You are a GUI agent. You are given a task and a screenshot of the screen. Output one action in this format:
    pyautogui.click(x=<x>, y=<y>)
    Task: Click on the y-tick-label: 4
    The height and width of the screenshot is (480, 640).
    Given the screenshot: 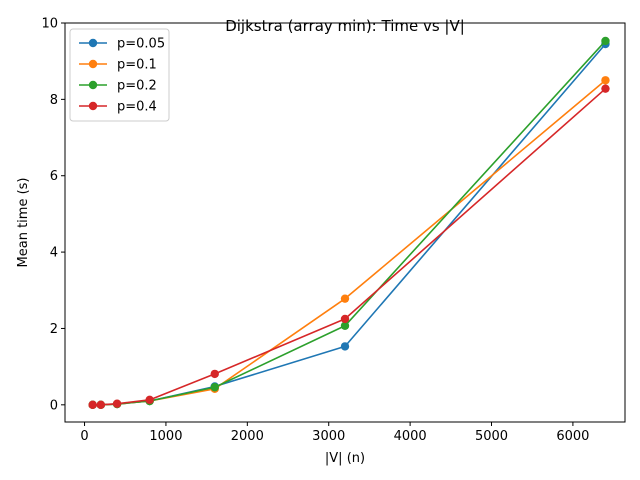 What is the action you would take?
    pyautogui.click(x=54, y=253)
    